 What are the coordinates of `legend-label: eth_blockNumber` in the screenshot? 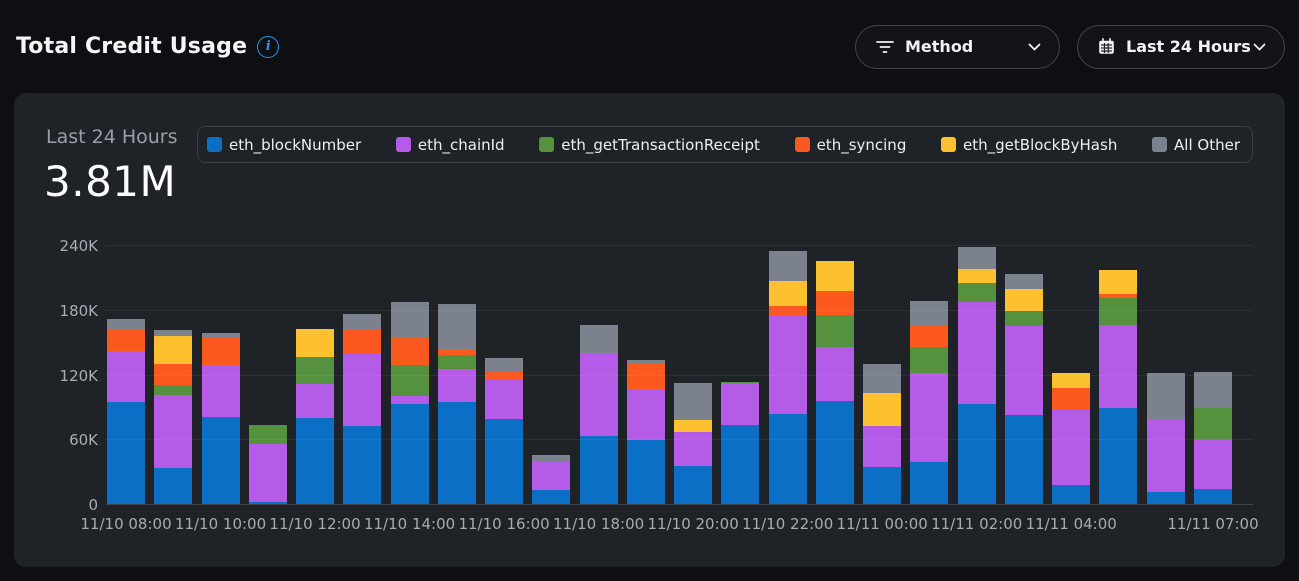 It's located at (295, 144).